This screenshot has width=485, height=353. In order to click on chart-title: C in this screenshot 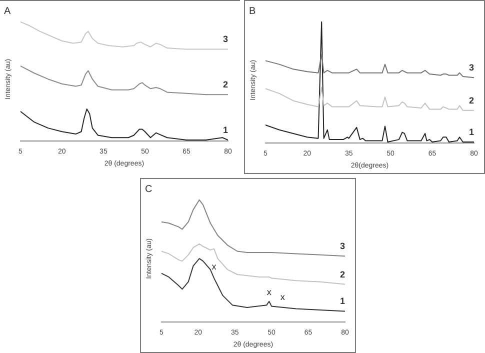, I will do `click(148, 189)`.